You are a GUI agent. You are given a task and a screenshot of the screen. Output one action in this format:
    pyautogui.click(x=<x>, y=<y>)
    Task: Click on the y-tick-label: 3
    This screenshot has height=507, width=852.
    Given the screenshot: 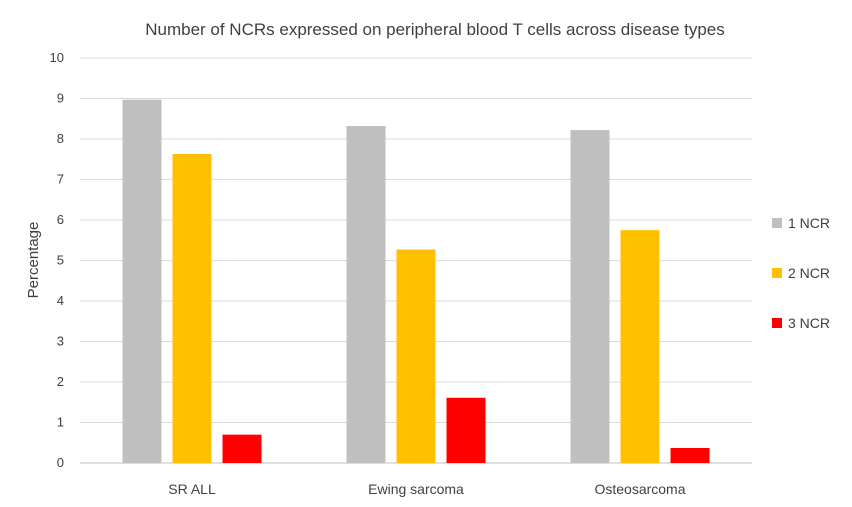 What is the action you would take?
    pyautogui.click(x=60, y=341)
    